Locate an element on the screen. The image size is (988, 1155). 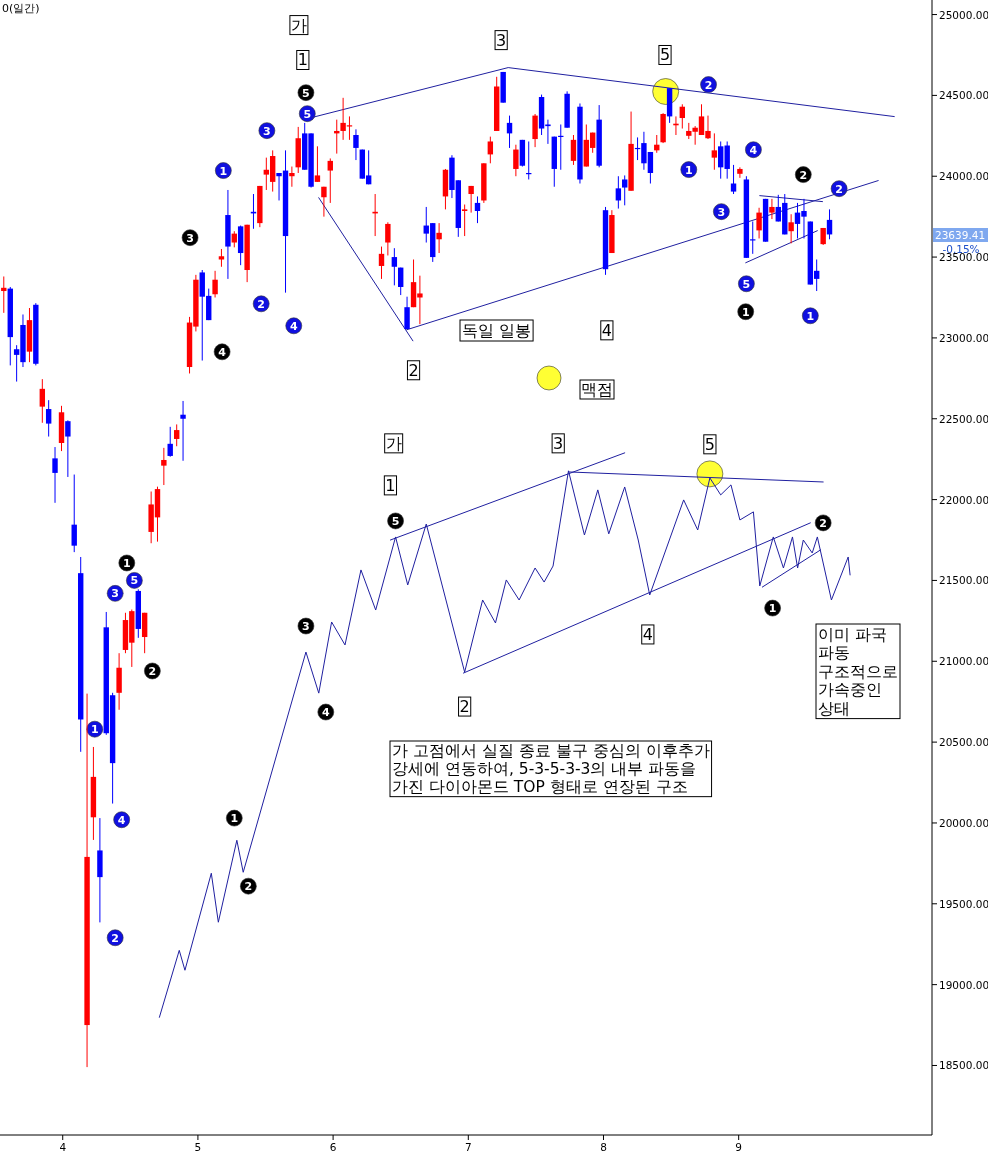
y-tick-label: 20500.00 is located at coordinates (963, 742).